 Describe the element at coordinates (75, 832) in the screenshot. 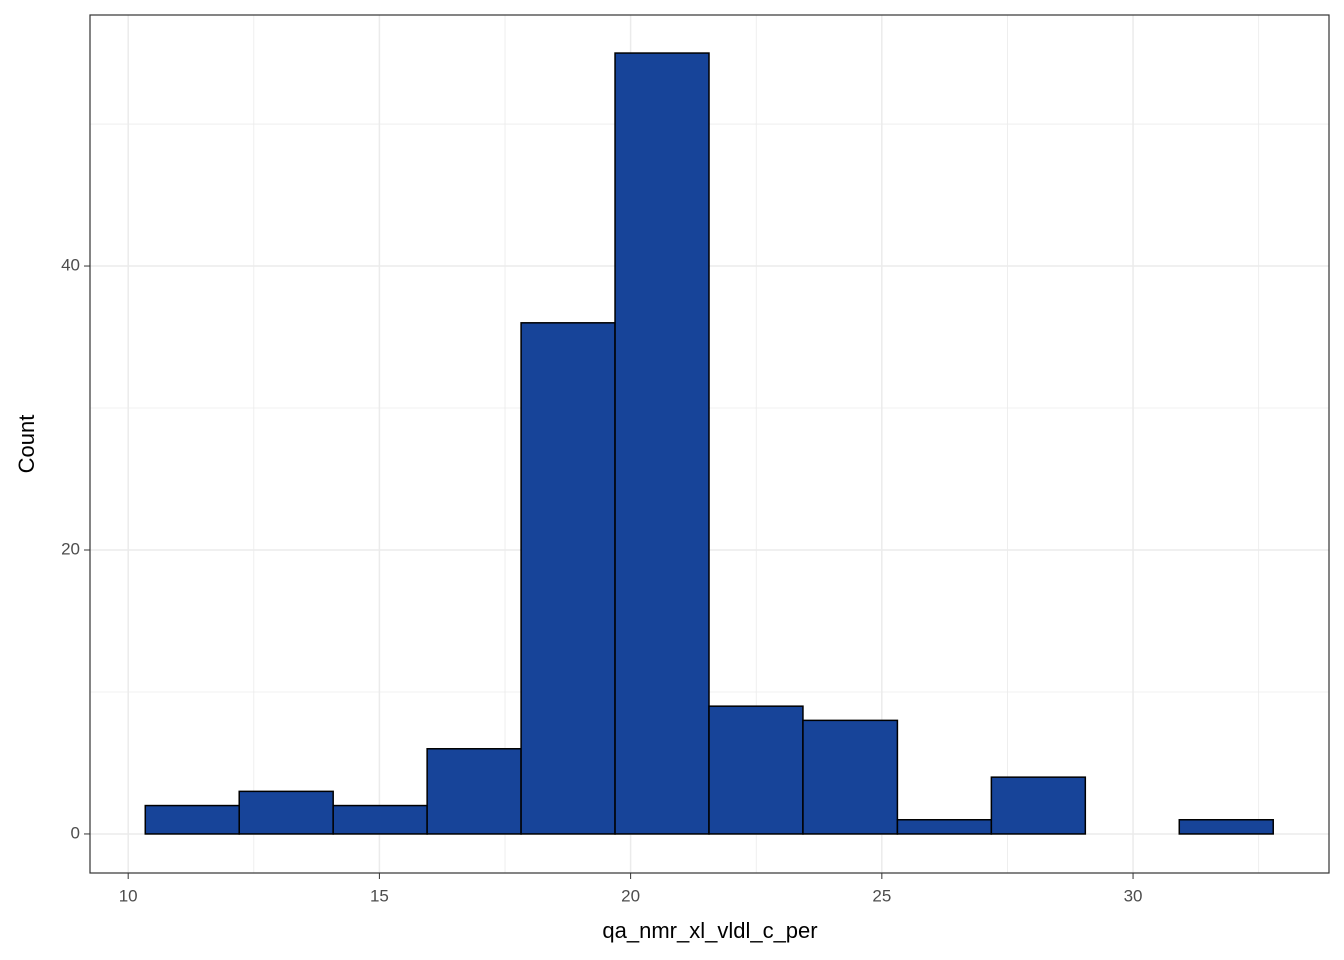

I see `y-tick-label: 0` at that location.